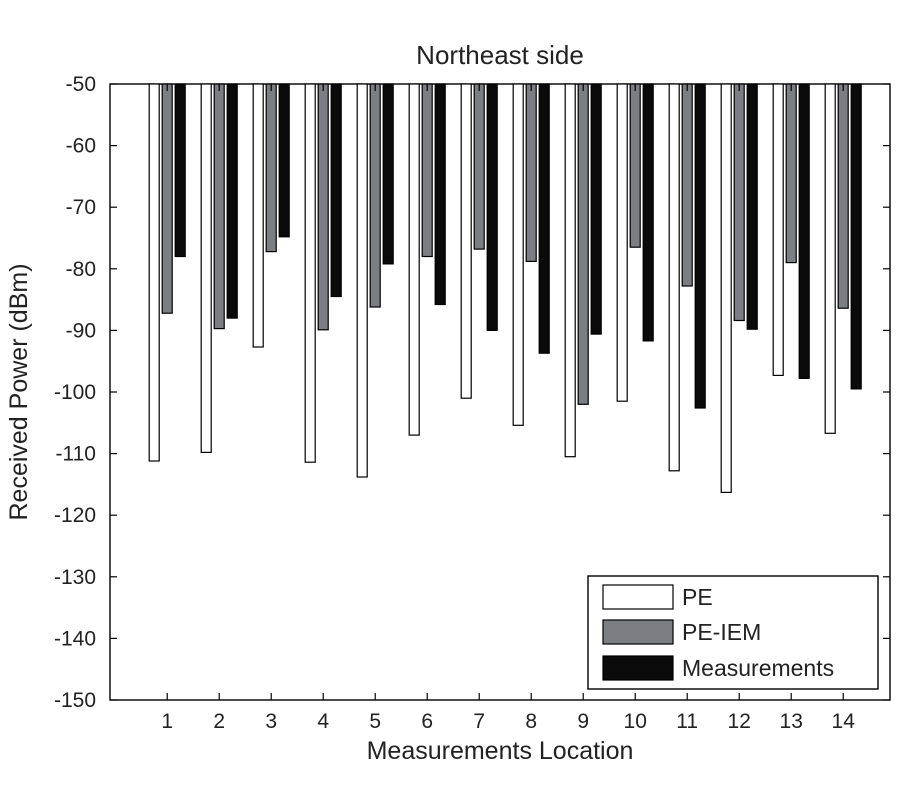  Describe the element at coordinates (81, 84) in the screenshot. I see `y-tick-label: -50` at that location.